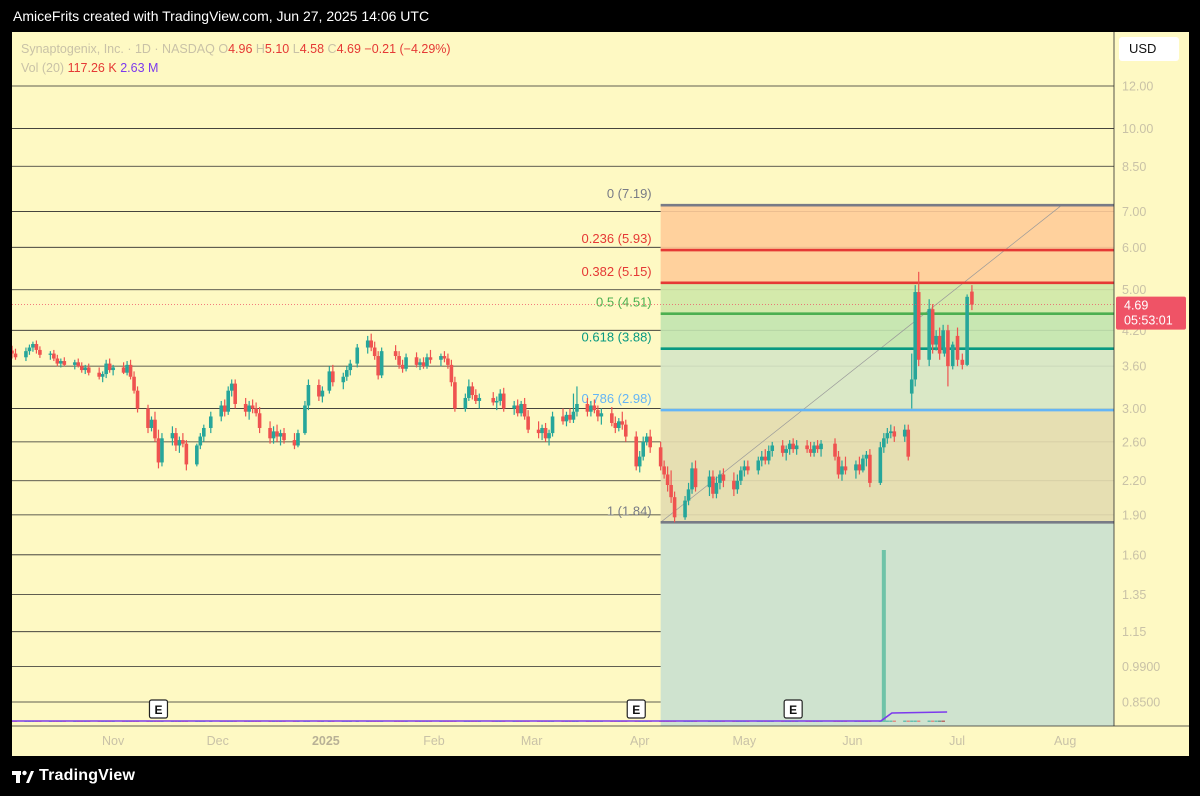 The height and width of the screenshot is (796, 1200). What do you see at coordinates (617, 337) in the screenshot?
I see `fib-level-label: 0.618 (3.88)` at bounding box center [617, 337].